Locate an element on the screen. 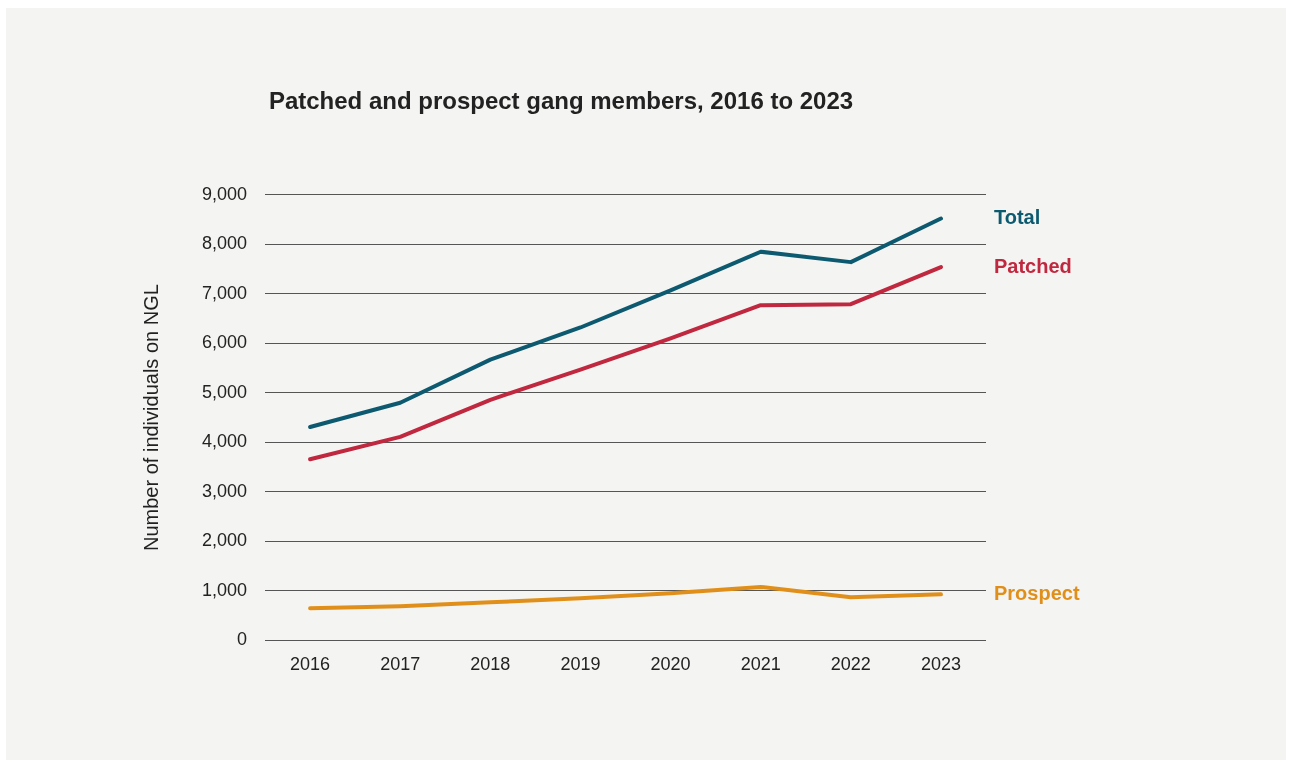  x-tick-label: 2020 is located at coordinates (670, 664).